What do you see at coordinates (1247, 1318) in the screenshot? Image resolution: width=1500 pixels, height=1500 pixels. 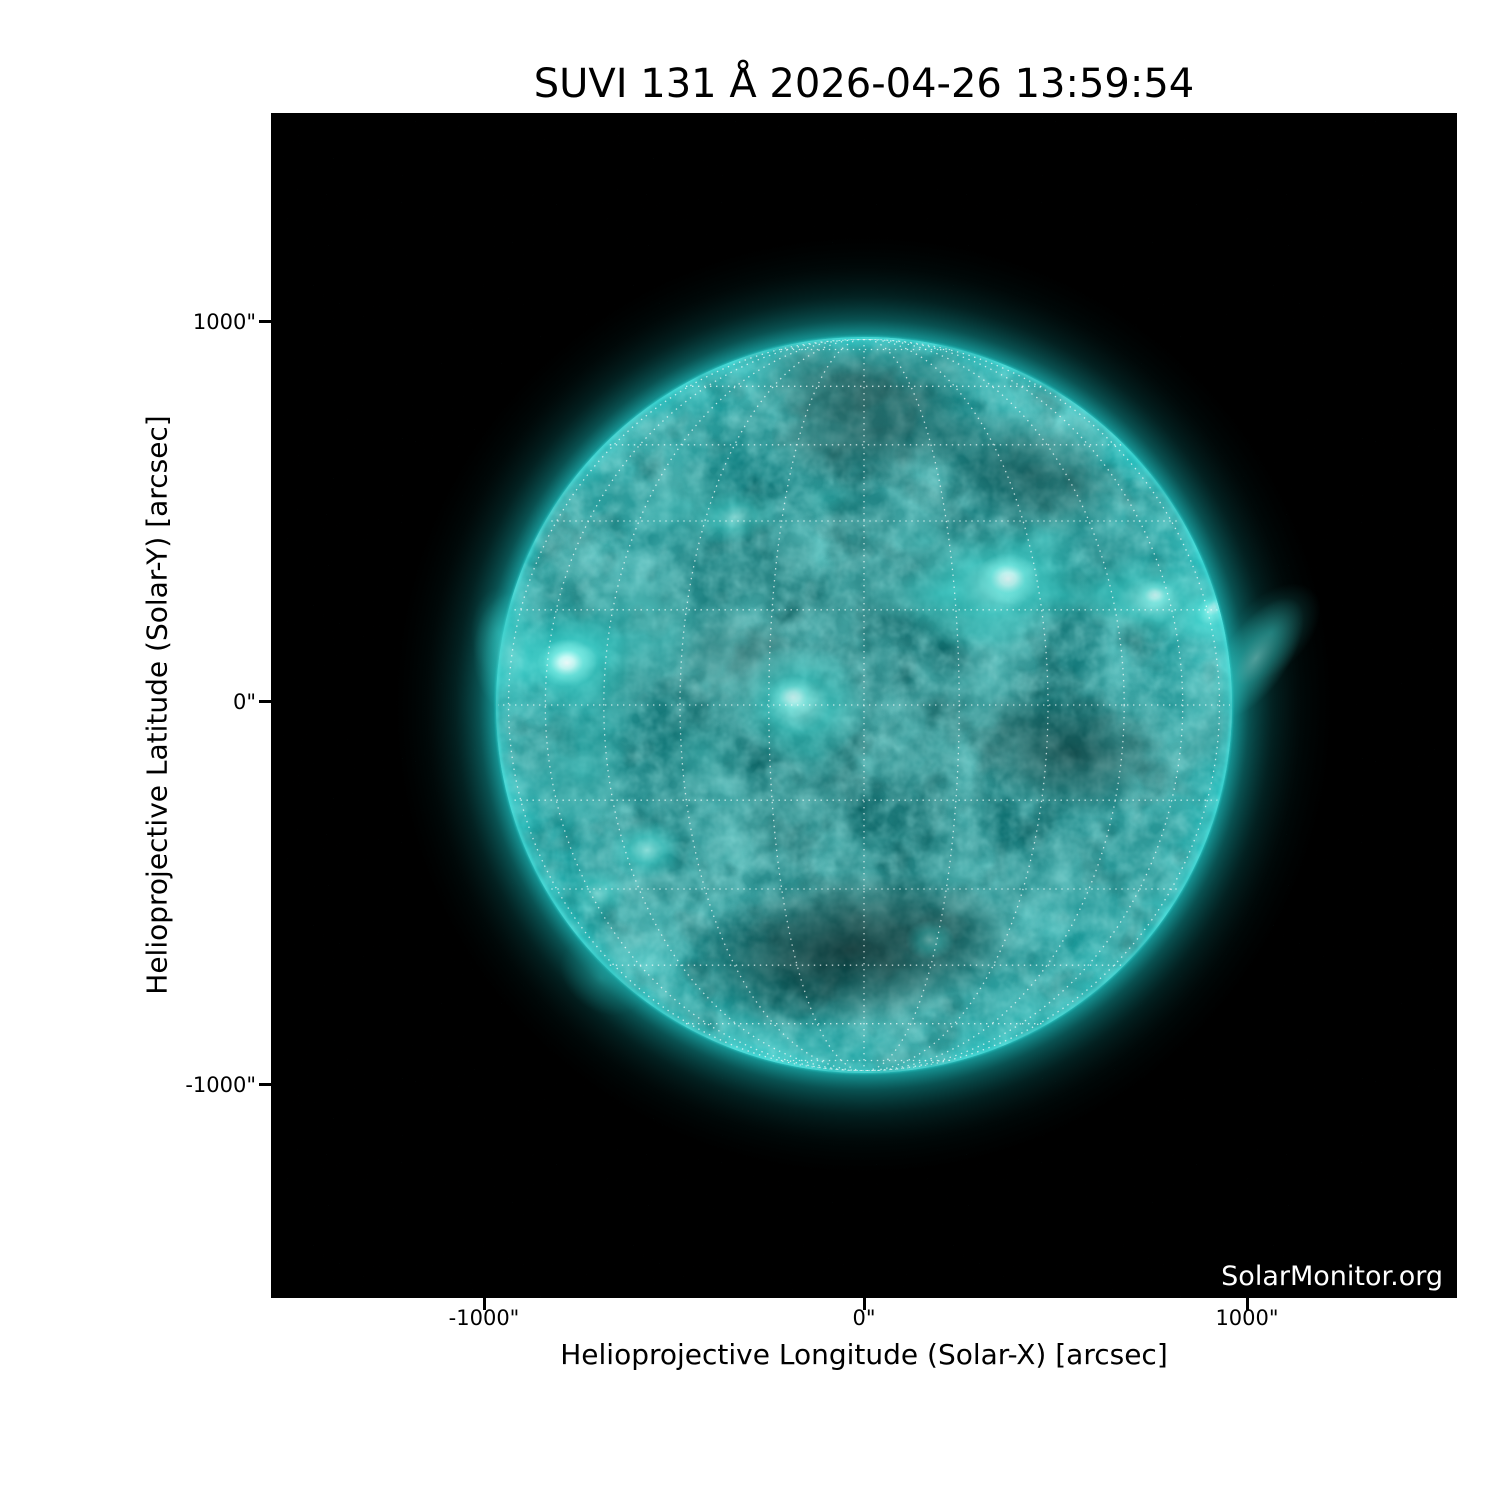 I see `x-tick-label: 1000"` at bounding box center [1247, 1318].